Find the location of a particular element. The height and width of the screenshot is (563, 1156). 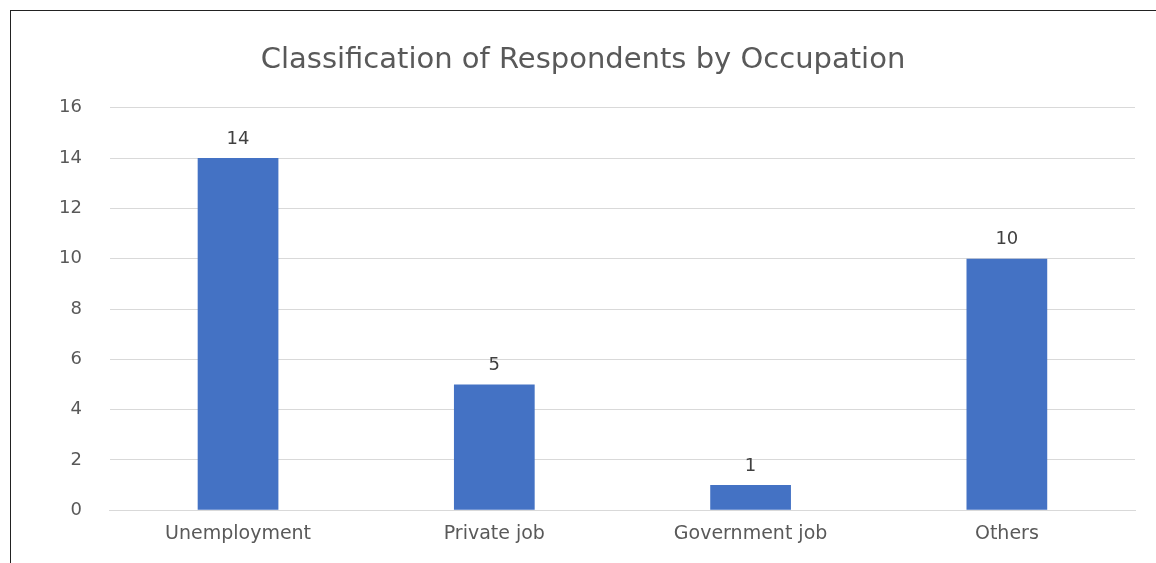

y-tick-label: 0 is located at coordinates (76, 508).